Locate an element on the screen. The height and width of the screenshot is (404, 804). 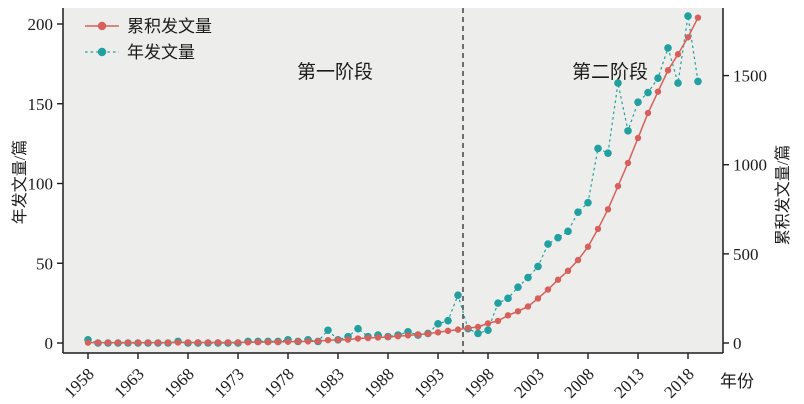
x-tick-label: 1983 is located at coordinates (328, 382).